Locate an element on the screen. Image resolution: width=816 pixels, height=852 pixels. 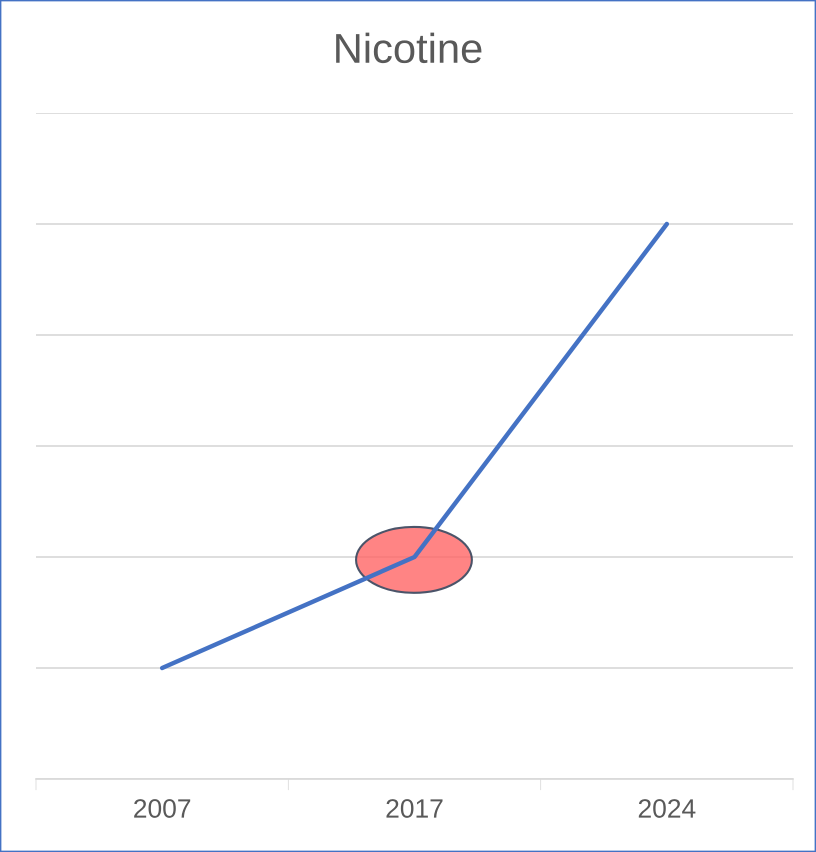
x-tick-label: 2024 is located at coordinates (667, 808).